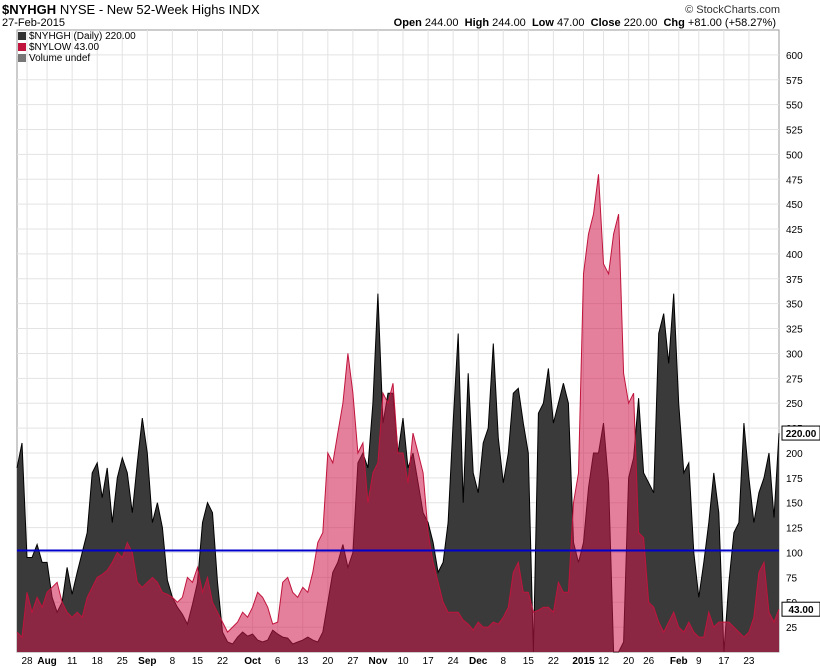 Image resolution: width=820 pixels, height=668 pixels. What do you see at coordinates (794, 56) in the screenshot?
I see `y-tick-label: 600` at bounding box center [794, 56].